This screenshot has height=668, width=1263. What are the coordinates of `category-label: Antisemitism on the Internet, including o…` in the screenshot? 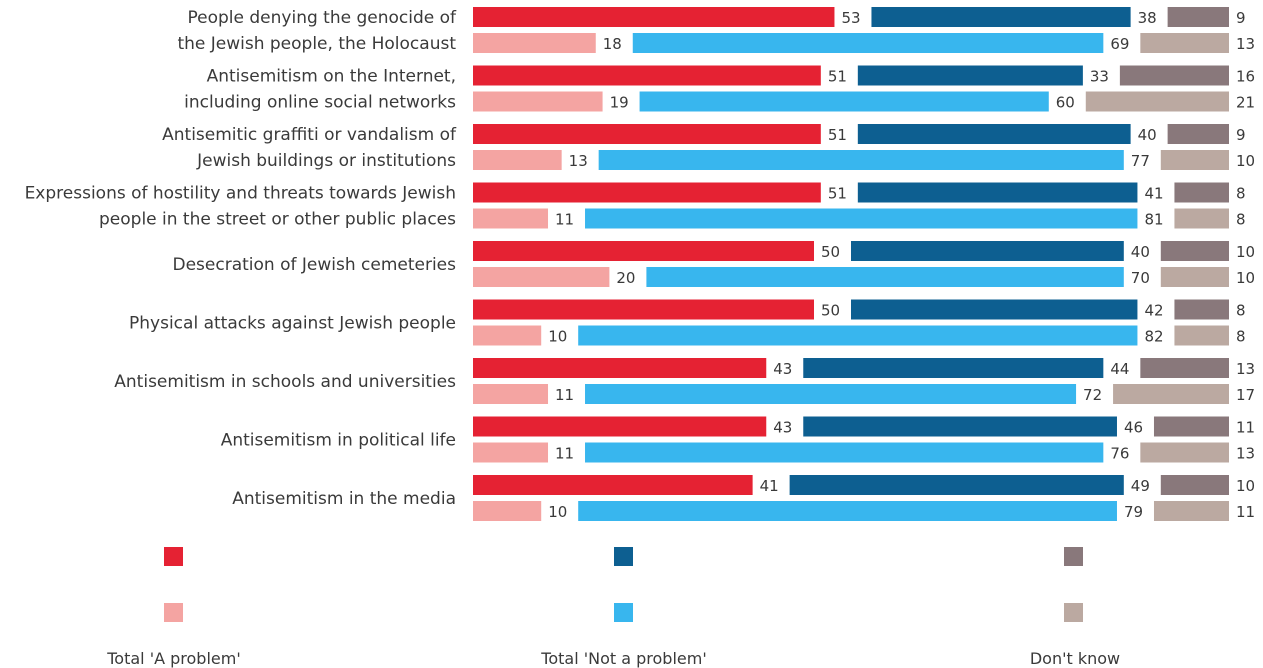 It's located at (320, 90).